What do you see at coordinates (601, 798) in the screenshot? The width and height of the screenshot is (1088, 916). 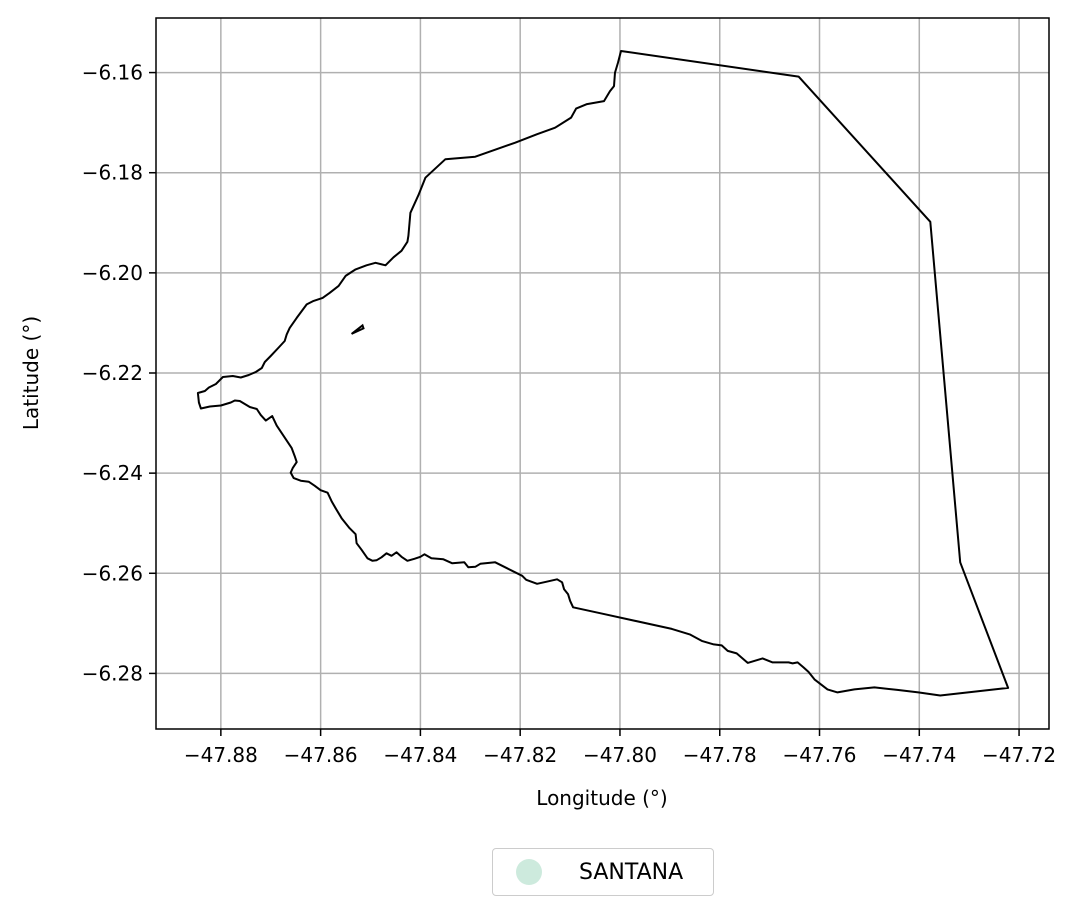 I see `x-axis-label: Longitude (°)` at bounding box center [601, 798].